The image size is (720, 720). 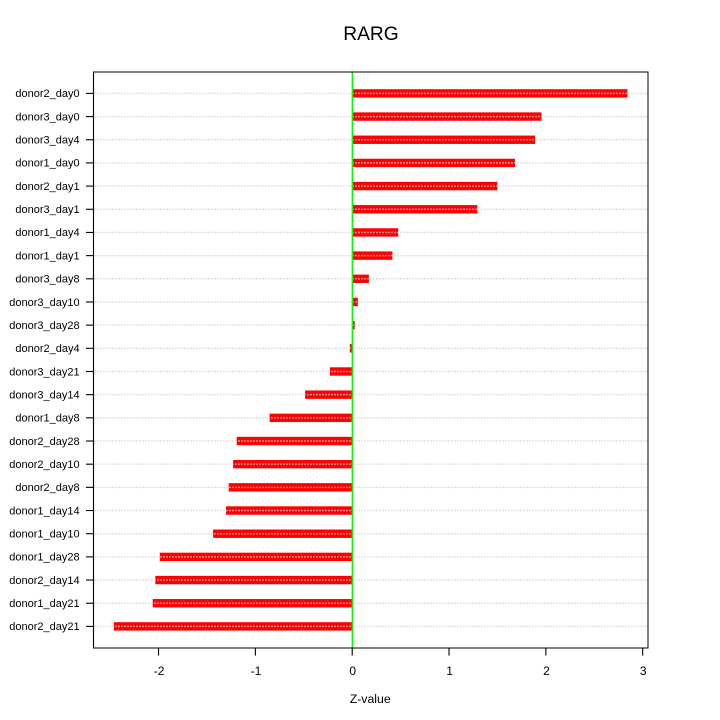 I want to click on svg-text: donor2_day28, so click(x=44, y=442).